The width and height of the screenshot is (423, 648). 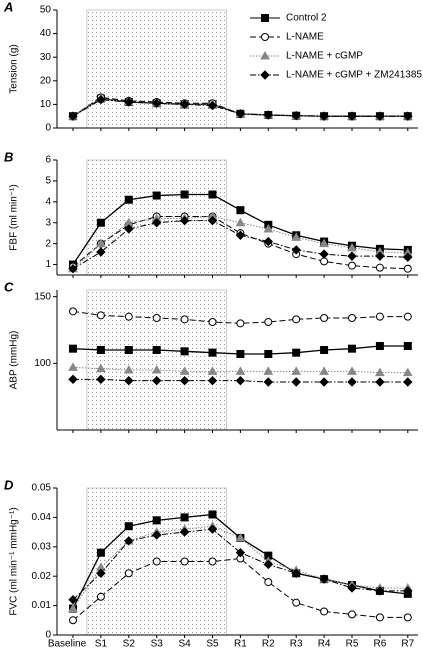 I want to click on y-tick-label: 0.01, so click(x=42, y=605).